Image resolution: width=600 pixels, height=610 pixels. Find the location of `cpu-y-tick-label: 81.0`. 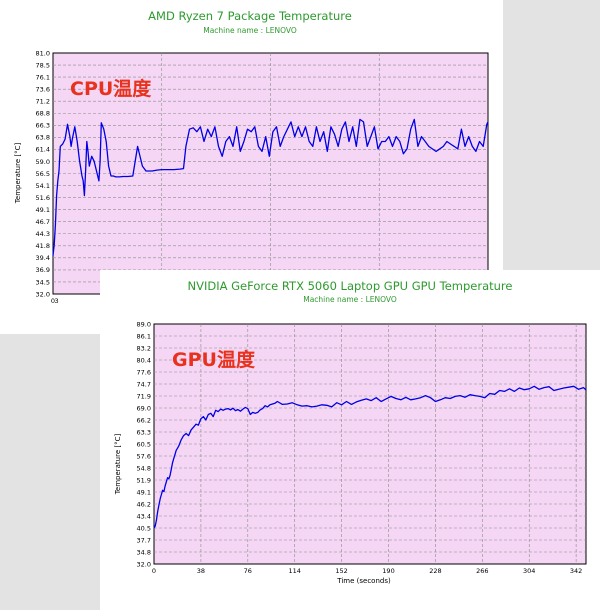

cpu-y-tick-label: 81.0 is located at coordinates (43, 53).